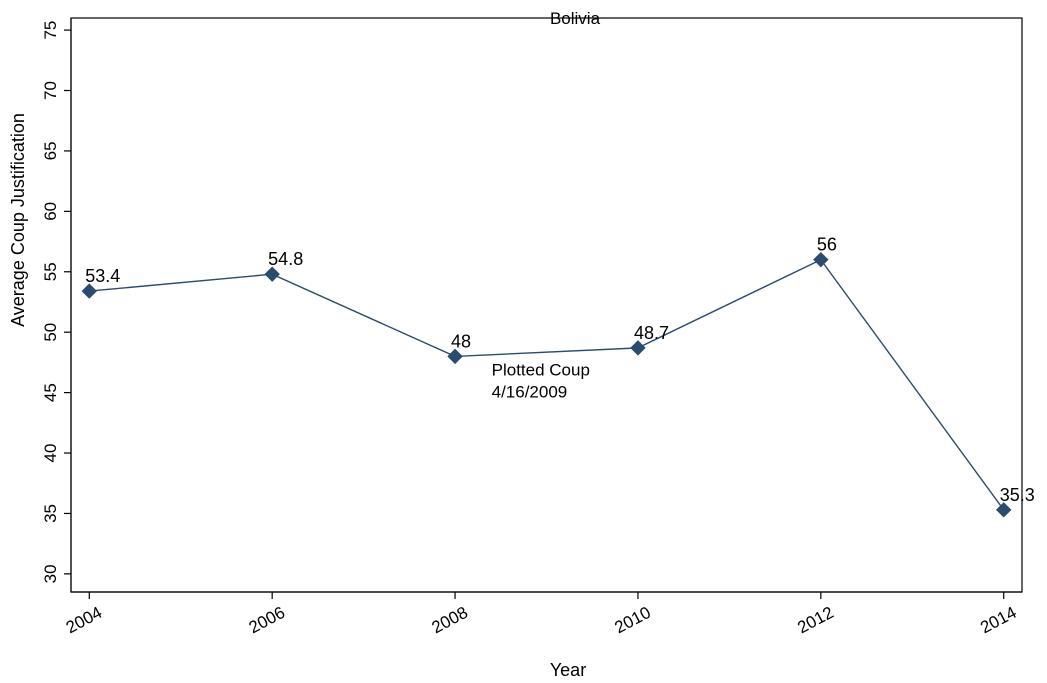 Image resolution: width=1047 pixels, height=683 pixels. Describe the element at coordinates (56, 302) in the screenshot. I see `y-axis-ticks: 30 35 40 45 50 55 60 65 70 75` at that location.